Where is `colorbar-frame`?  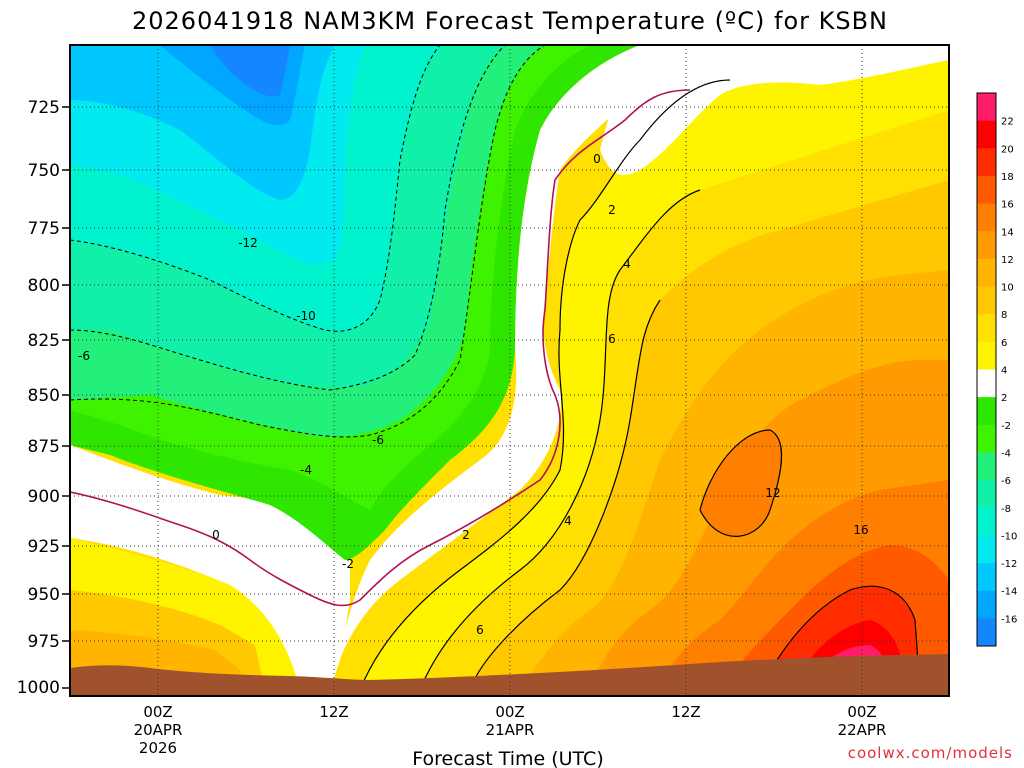 colorbar-frame is located at coordinates (986, 369).